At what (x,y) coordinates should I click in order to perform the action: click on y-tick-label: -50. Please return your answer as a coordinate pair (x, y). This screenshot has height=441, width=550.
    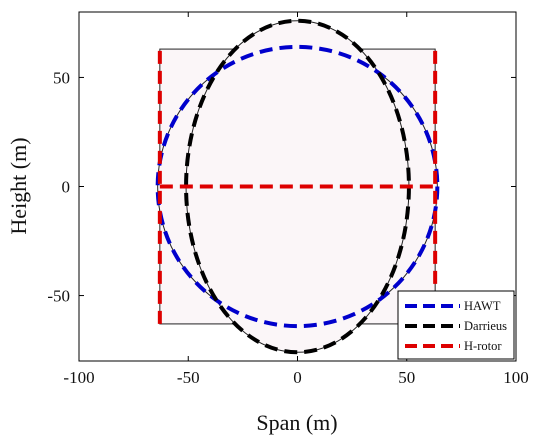
    Looking at the image, I should click on (58, 296).